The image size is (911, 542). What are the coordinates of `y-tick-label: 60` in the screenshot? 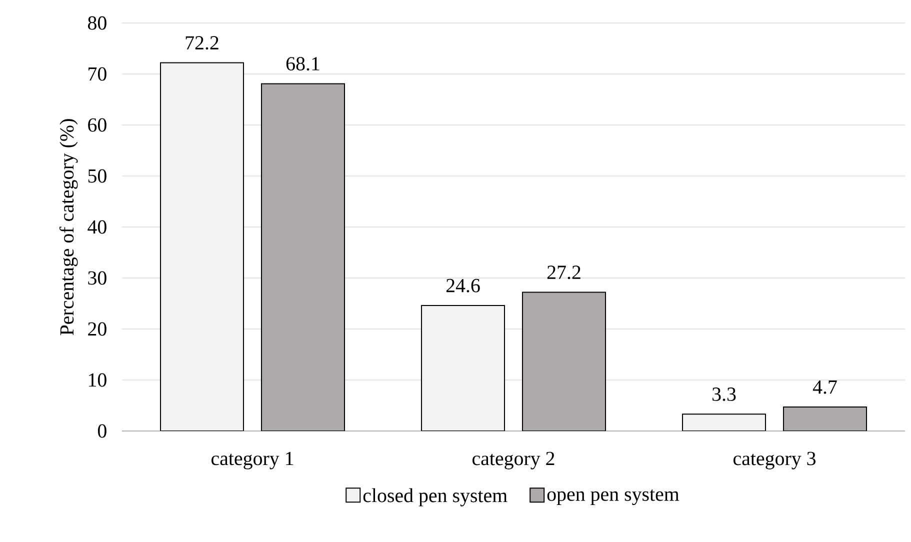 It's located at (97, 125).